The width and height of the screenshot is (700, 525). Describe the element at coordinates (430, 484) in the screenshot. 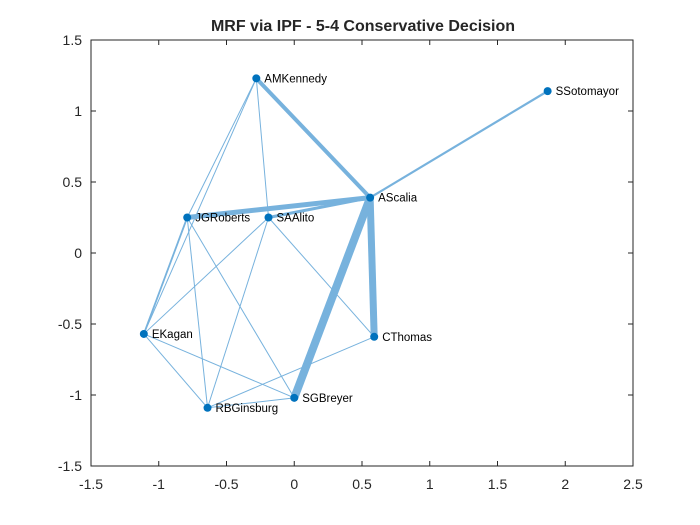

I see `x-tick-label: 1` at that location.